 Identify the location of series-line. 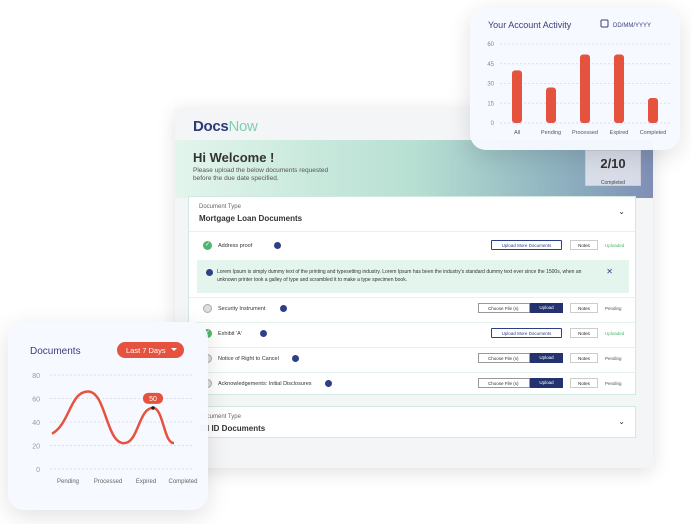
(113, 417).